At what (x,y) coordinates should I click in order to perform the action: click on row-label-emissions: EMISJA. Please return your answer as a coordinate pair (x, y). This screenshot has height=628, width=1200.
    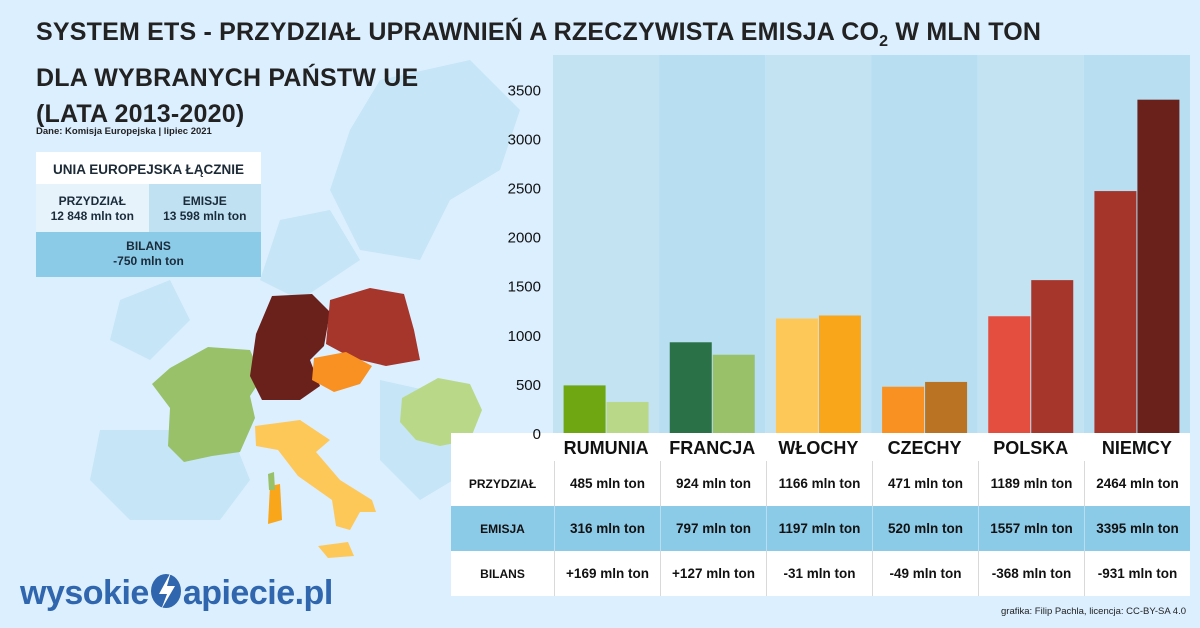
    Looking at the image, I should click on (502, 528).